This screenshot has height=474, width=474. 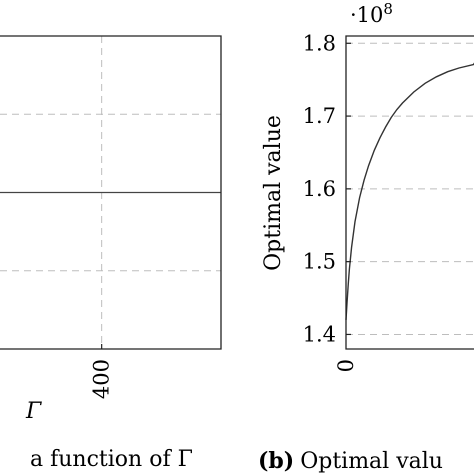 What do you see at coordinates (350, 461) in the screenshot?
I see `panel-b-caption: (b) Optimal valu` at bounding box center [350, 461].